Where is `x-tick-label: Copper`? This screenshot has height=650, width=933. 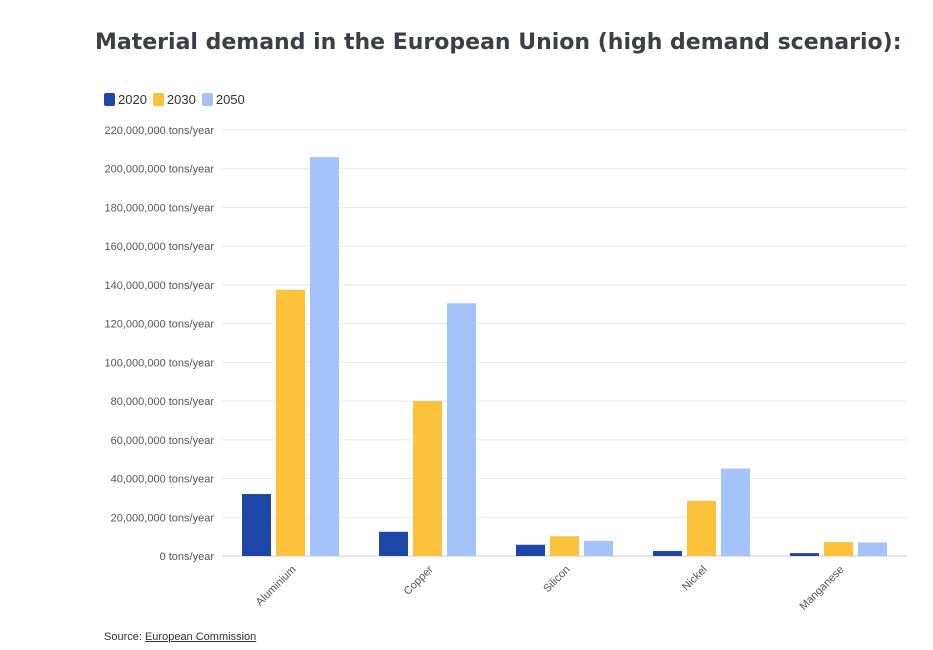
x-tick-label: Copper is located at coordinates (419, 580).